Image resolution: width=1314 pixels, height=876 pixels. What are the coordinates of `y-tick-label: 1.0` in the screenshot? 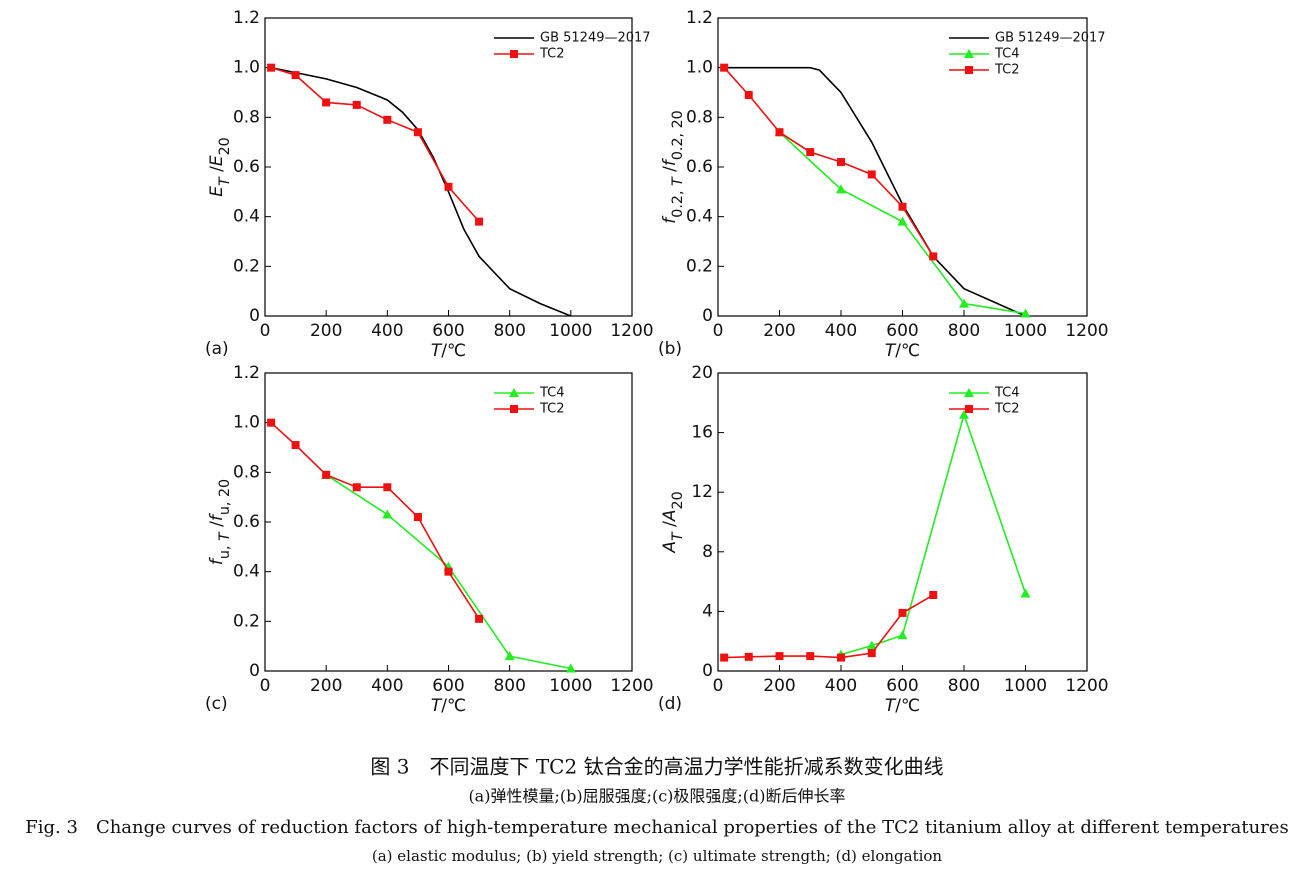 It's located at (246, 68).